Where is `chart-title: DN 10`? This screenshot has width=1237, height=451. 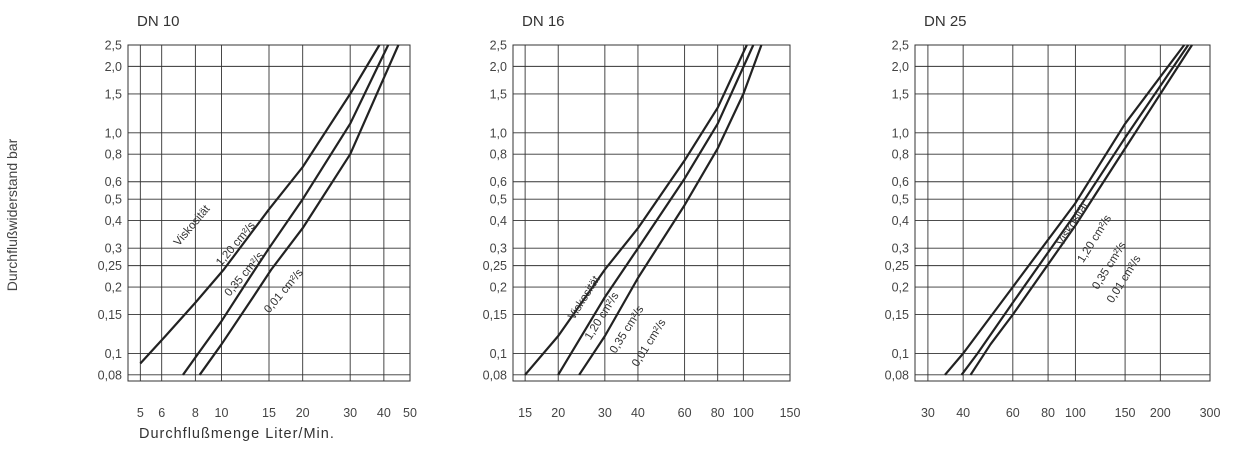
chart-title: DN 10 is located at coordinates (158, 21).